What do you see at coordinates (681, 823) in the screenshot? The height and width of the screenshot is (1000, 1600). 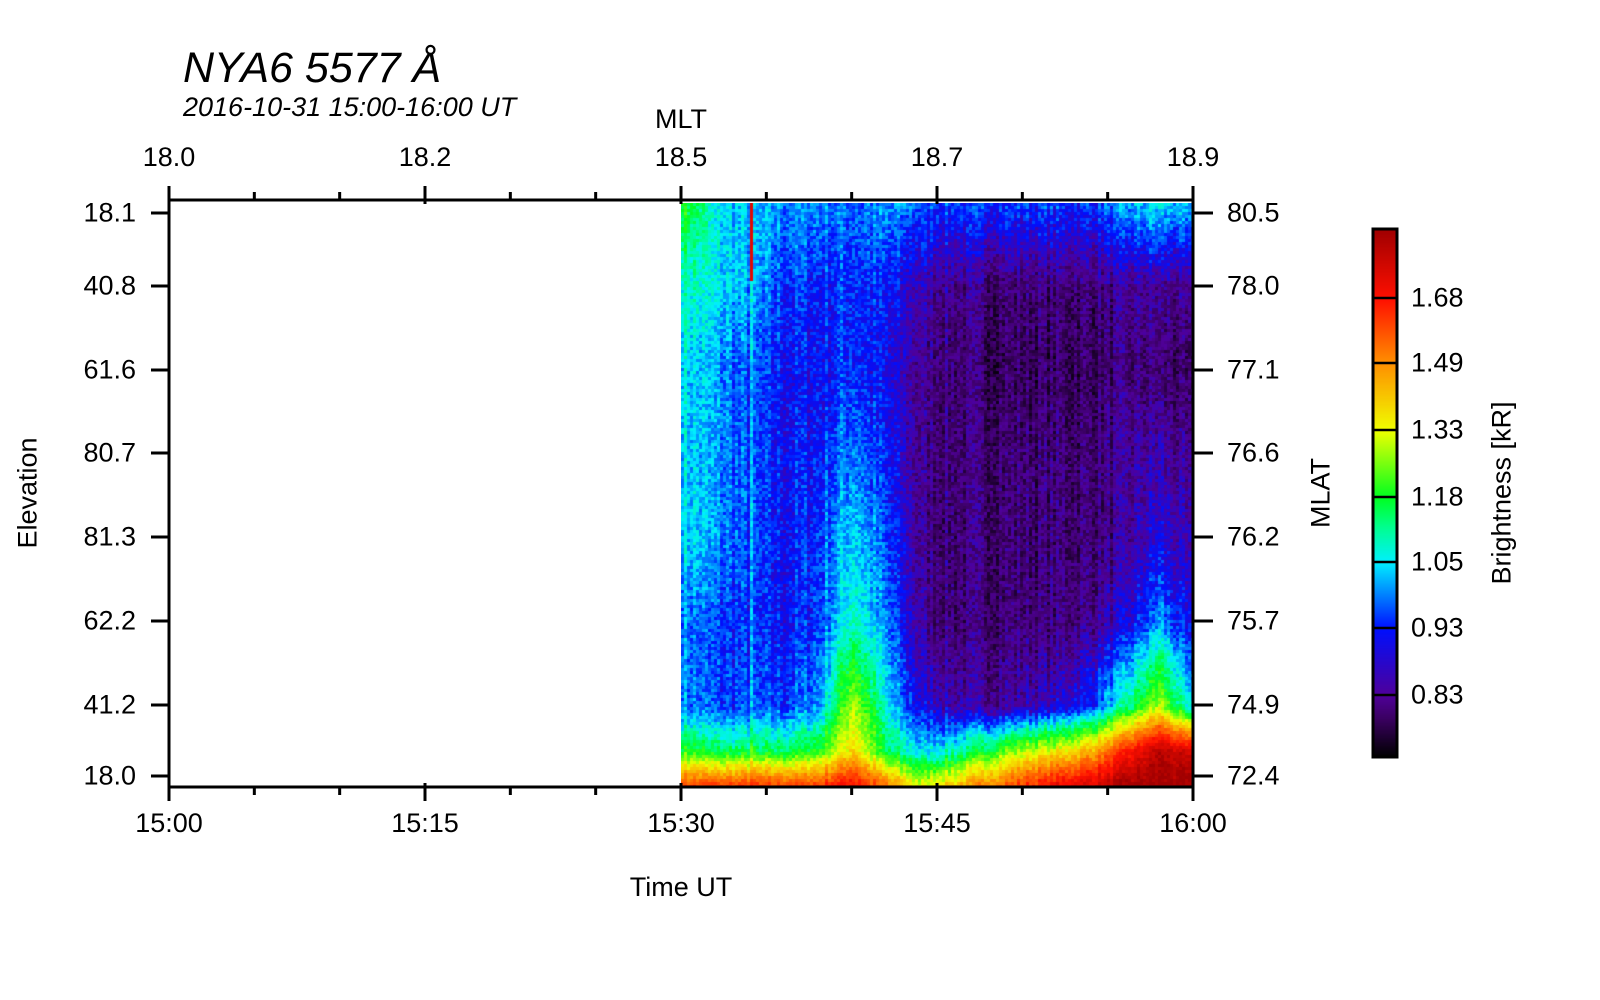 I see `x-tick-label: 15:30` at bounding box center [681, 823].